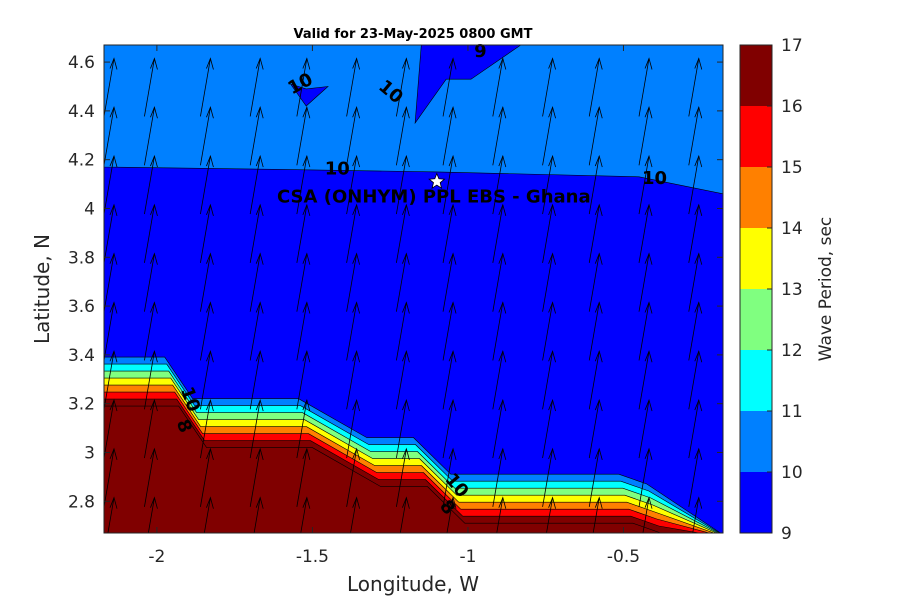  Describe the element at coordinates (792, 473) in the screenshot. I see `colorbar-tick-label: 10` at that location.